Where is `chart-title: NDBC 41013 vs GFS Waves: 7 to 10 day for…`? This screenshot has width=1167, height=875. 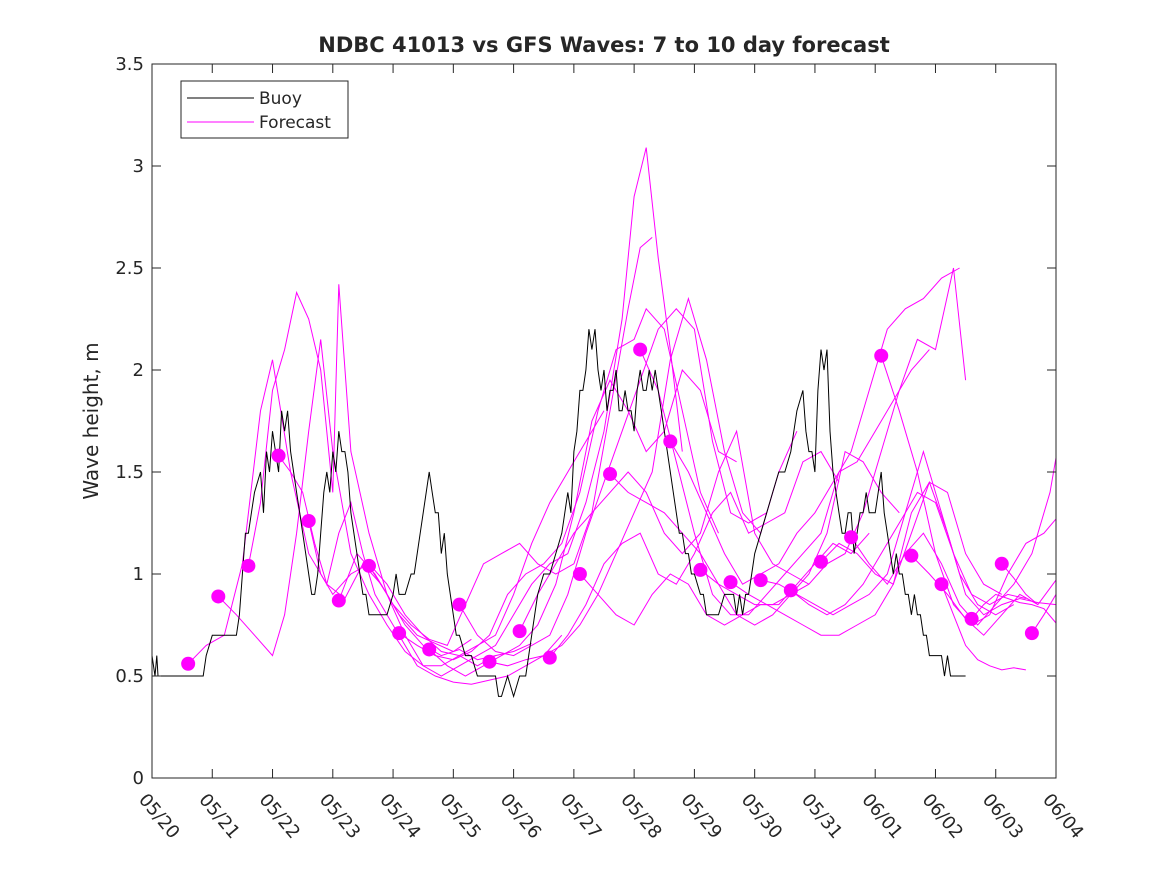 chart-title: NDBC 41013 vs GFS Waves: 7 to 10 day for… is located at coordinates (603, 45).